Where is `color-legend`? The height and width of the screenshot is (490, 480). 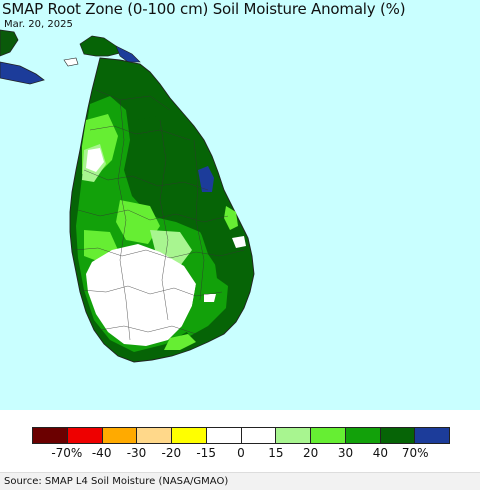 color-legend is located at coordinates (241, 435).